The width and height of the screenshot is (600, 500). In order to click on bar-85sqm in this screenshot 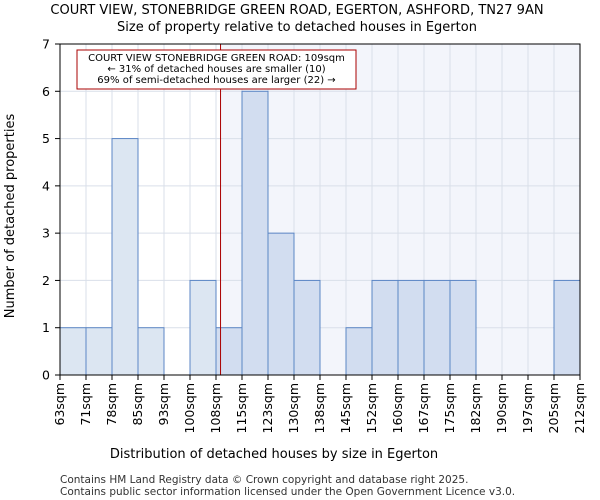, I will do `click(151, 351)`.